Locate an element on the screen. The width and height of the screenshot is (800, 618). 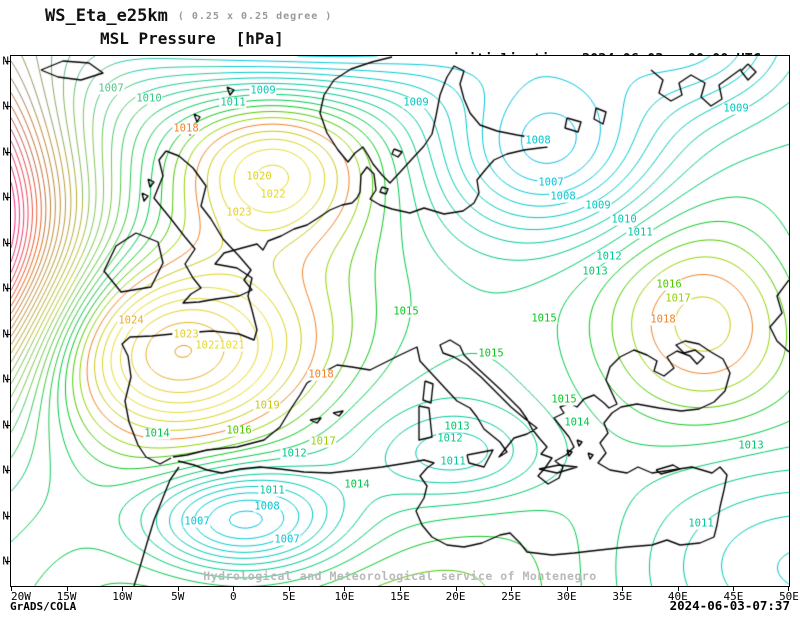
lon-tick-label: 45E is located at coordinates (733, 596).